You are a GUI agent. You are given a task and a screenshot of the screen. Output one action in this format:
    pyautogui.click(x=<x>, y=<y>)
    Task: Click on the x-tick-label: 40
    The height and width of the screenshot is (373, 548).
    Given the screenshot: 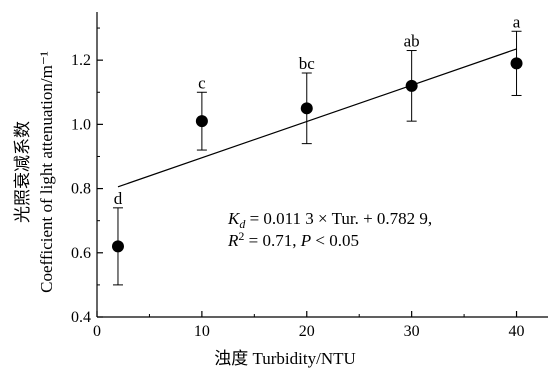 What is the action you would take?
    pyautogui.click(x=517, y=331)
    